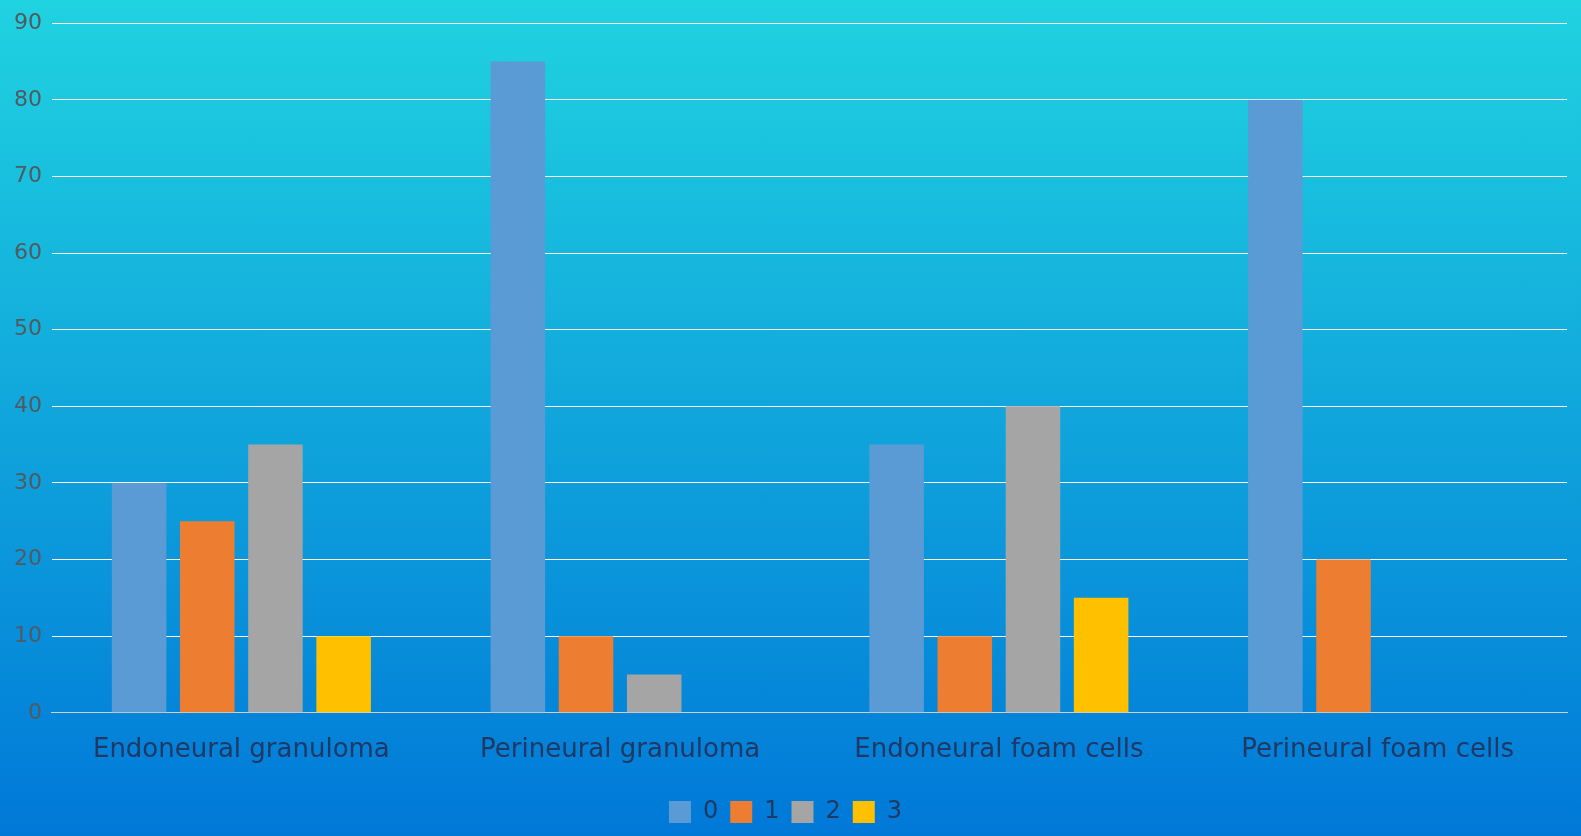 This screenshot has height=836, width=1581. What do you see at coordinates (241, 748) in the screenshot?
I see `x-tick-label: Endoneural granuloma` at bounding box center [241, 748].